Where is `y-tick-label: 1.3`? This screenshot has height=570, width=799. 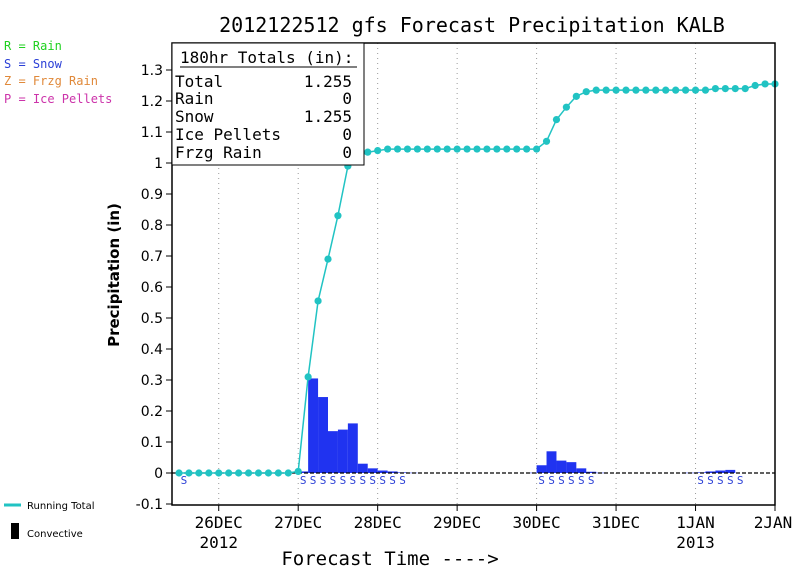 y-tick-label: 1.3 is located at coordinates (152, 71).